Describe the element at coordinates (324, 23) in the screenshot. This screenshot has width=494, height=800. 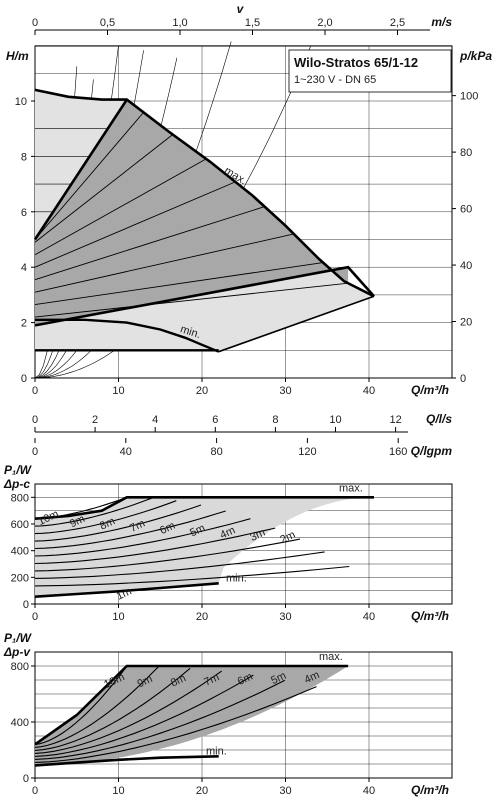
I see `v-tick-label: 2,0` at that location.